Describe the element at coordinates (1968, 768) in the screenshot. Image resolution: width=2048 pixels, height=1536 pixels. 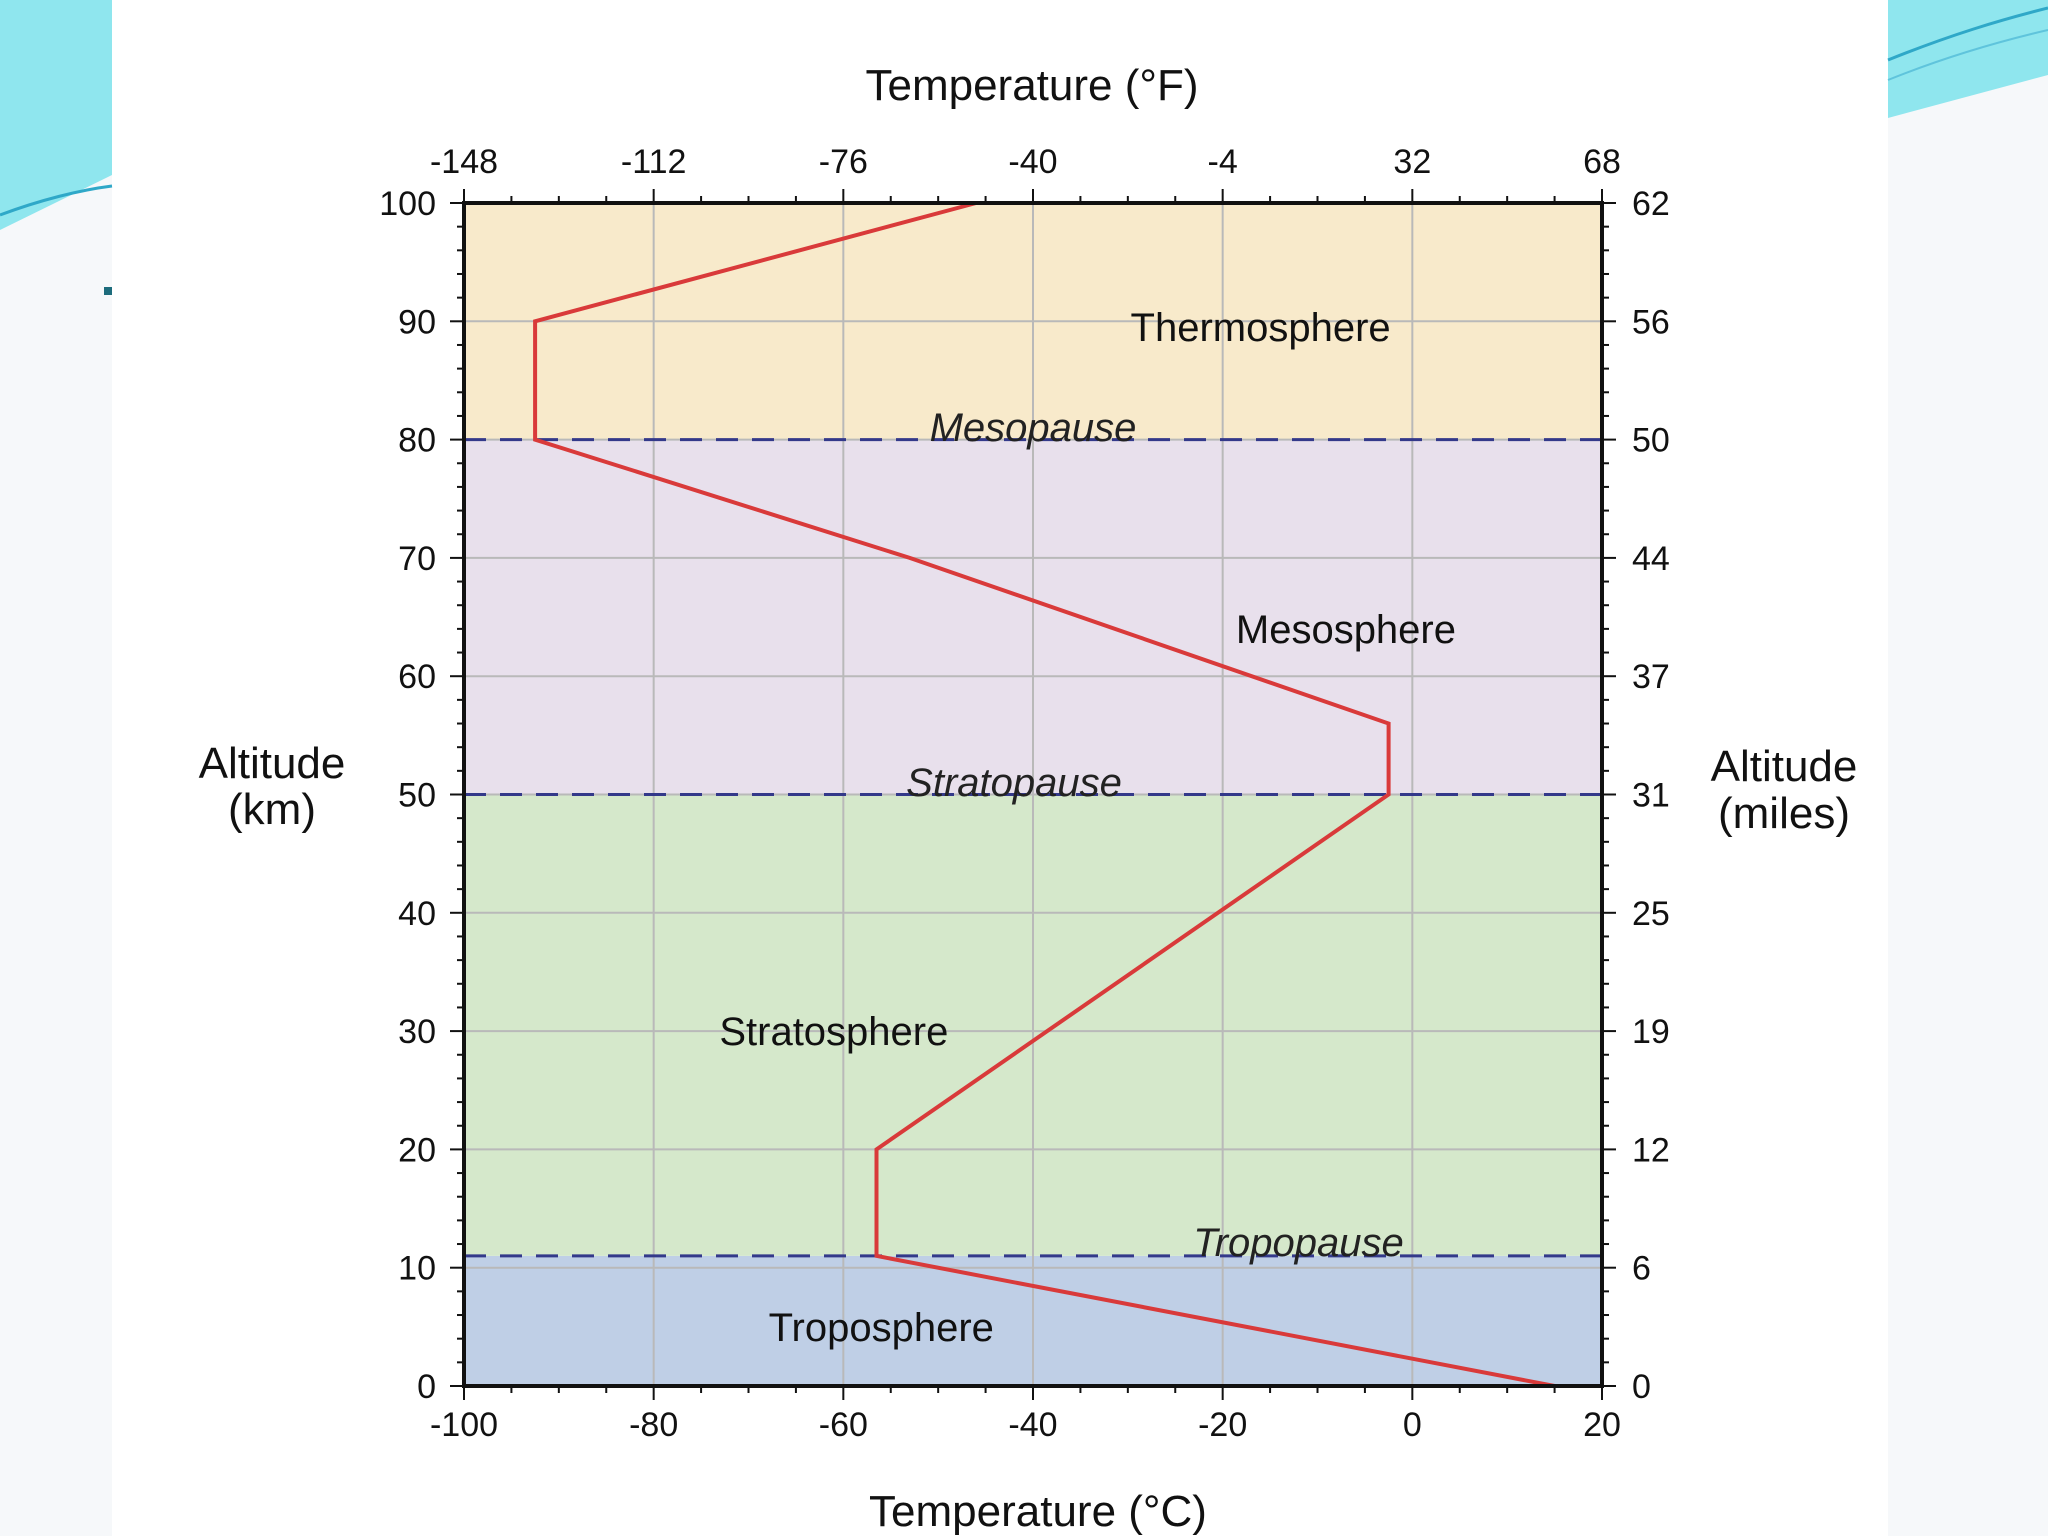
I see `slide-frame-right` at that location.